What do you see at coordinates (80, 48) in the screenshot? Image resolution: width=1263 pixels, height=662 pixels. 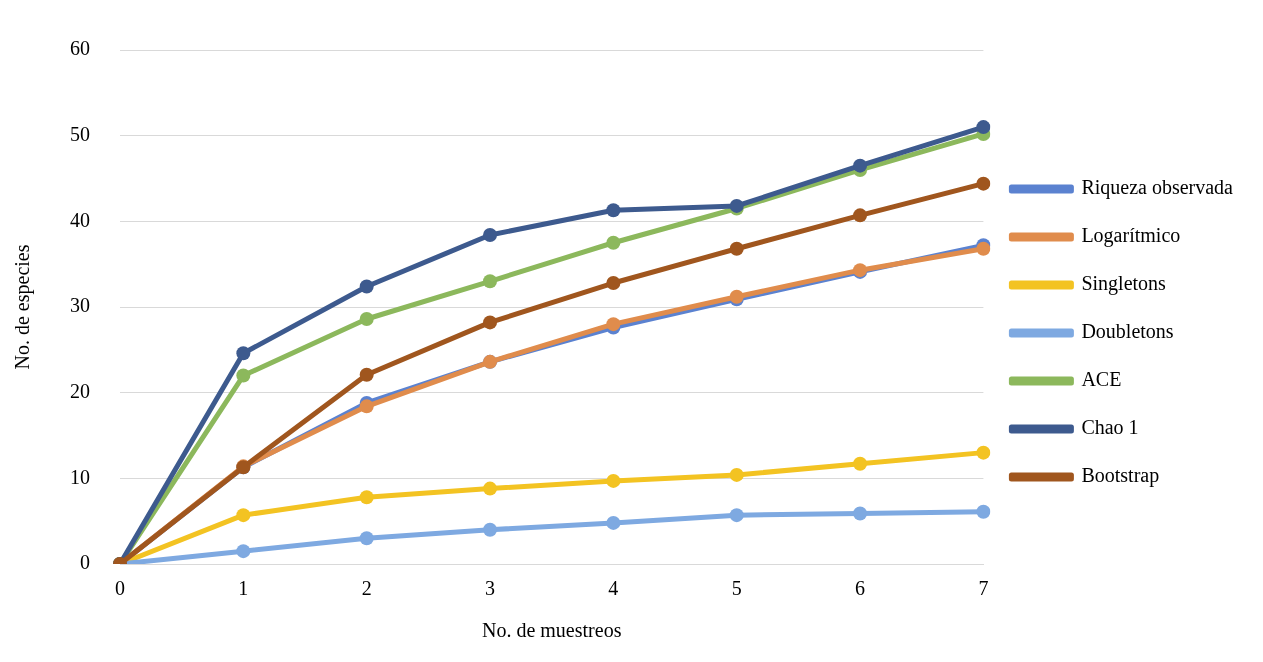 I see `y-tick-label: 60` at bounding box center [80, 48].